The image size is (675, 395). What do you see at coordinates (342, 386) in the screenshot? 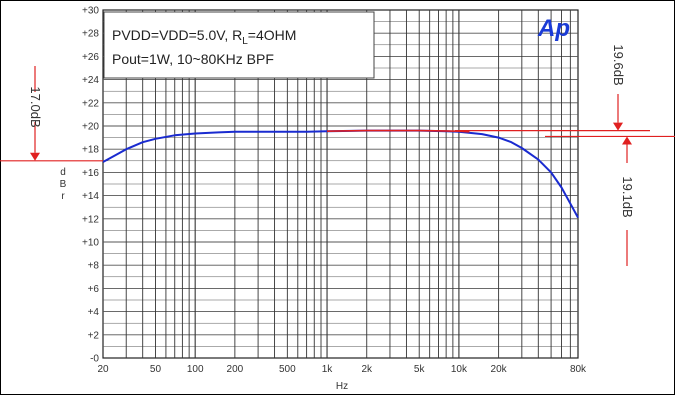
I see `x-axis-label: Hz` at bounding box center [342, 386].